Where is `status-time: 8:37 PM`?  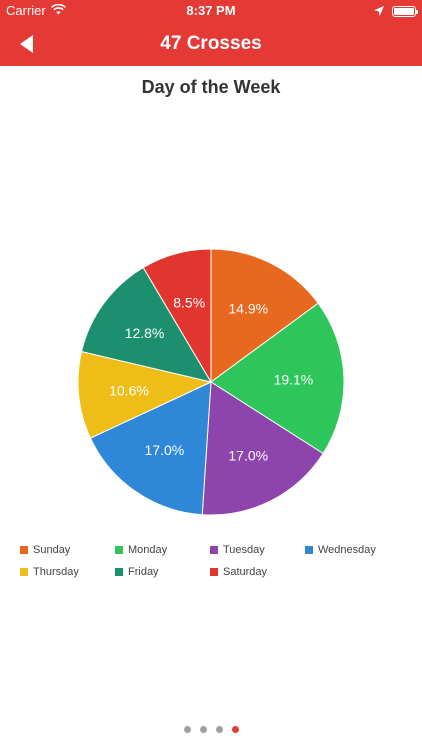 status-time: 8:37 PM is located at coordinates (211, 10).